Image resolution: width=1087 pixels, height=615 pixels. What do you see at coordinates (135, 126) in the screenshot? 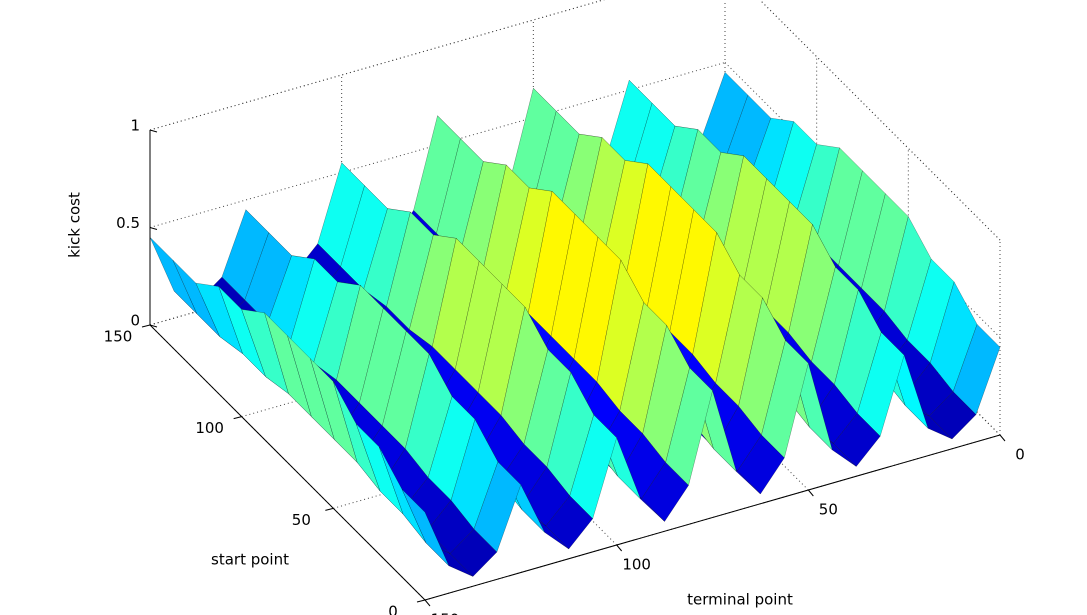
I see `z-tick-label: 1` at bounding box center [135, 126].